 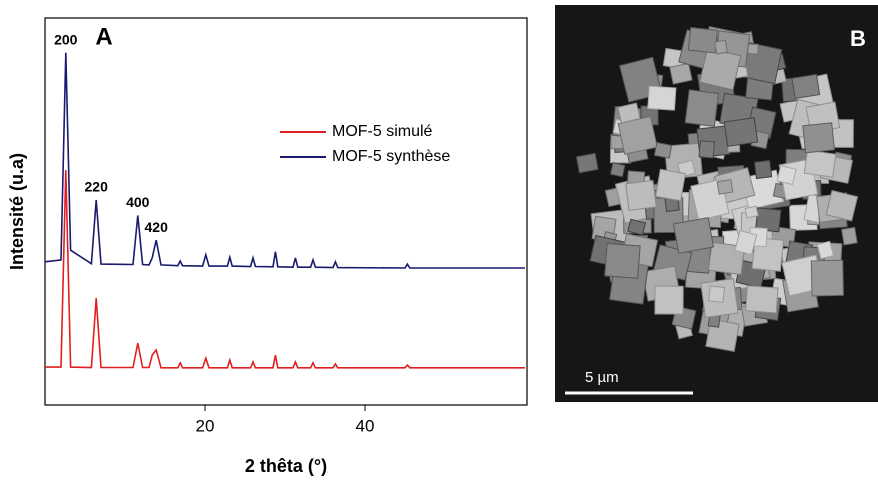 What do you see at coordinates (66, 40) in the screenshot?
I see `peak-label: 200` at bounding box center [66, 40].